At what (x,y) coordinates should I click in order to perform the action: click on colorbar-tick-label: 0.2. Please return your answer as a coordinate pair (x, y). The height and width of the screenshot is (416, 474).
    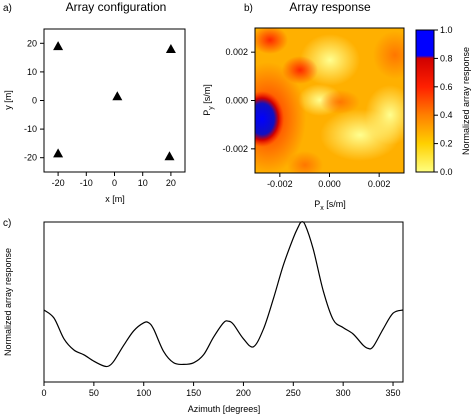
    Looking at the image, I should click on (446, 144).